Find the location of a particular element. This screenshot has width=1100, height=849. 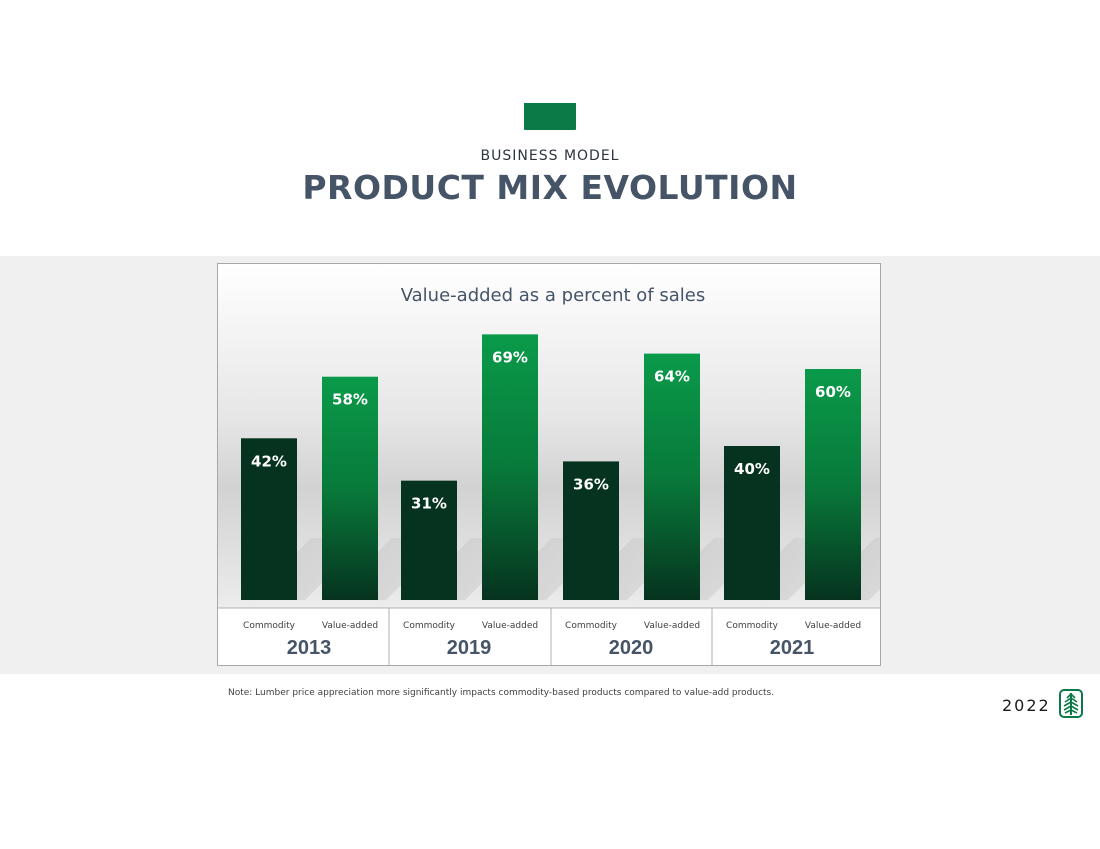

year-label: 2013 is located at coordinates (309, 648).